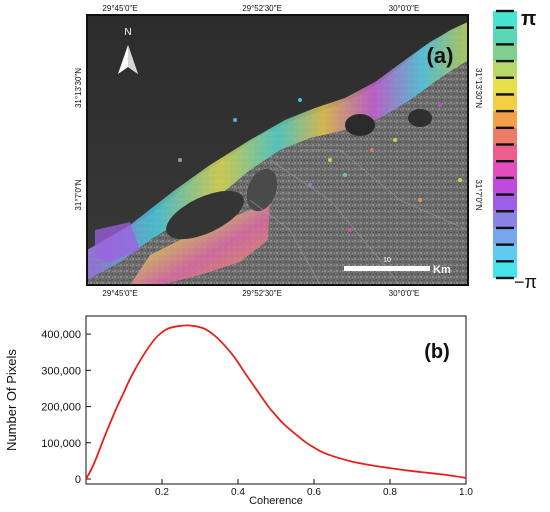 The image size is (550, 512). I want to click on bottom-tick-label: 29°52'30"E, so click(262, 293).